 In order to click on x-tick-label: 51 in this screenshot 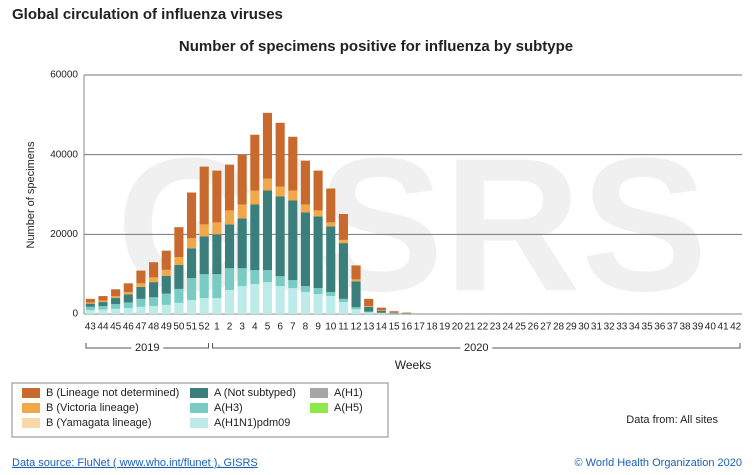, I will do `click(192, 327)`.